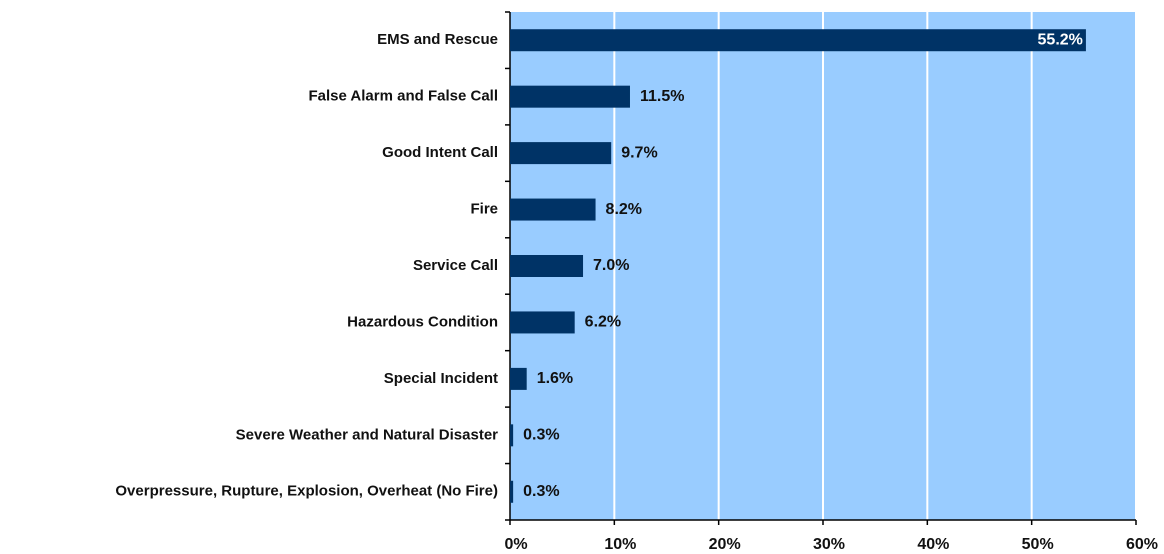  What do you see at coordinates (1038, 544) in the screenshot?
I see `x-tick-label: 50%` at bounding box center [1038, 544].